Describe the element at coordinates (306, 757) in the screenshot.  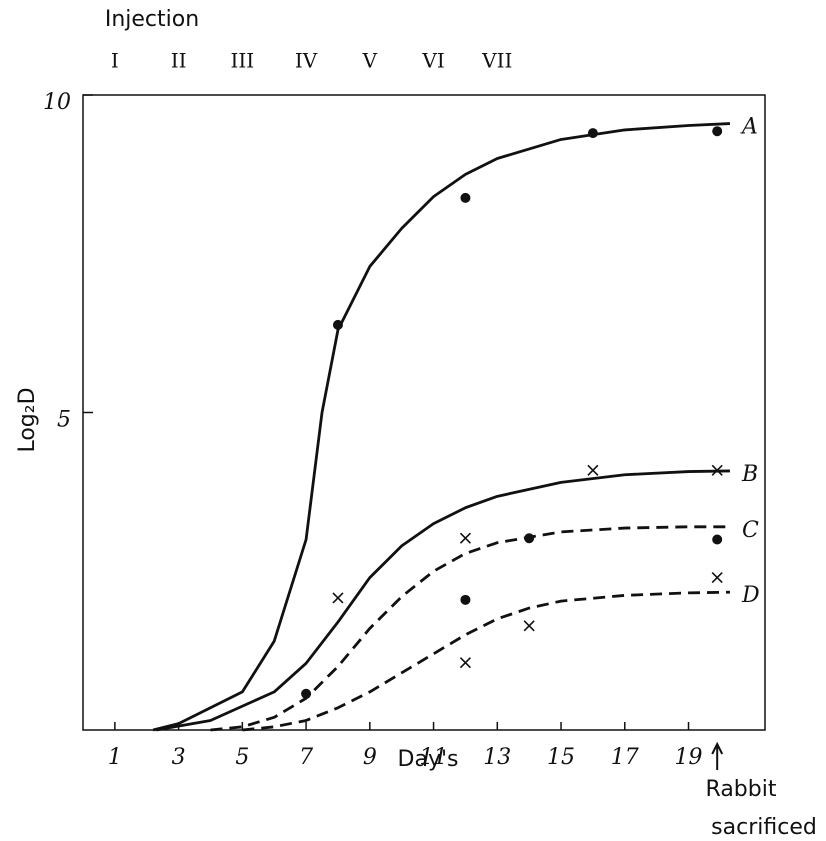
I see `x-tick-label: 7` at that location.